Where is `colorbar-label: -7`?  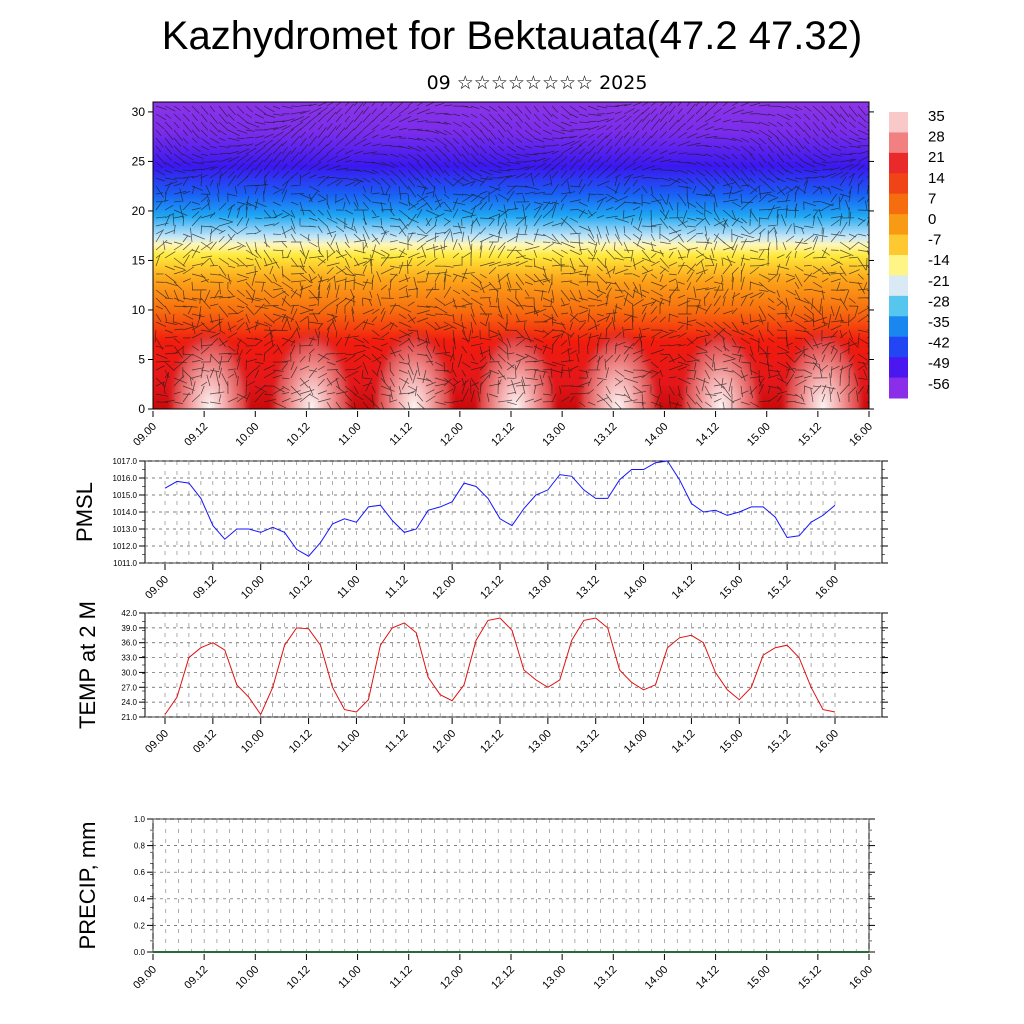 colorbar-label: -7 is located at coordinates (934, 240).